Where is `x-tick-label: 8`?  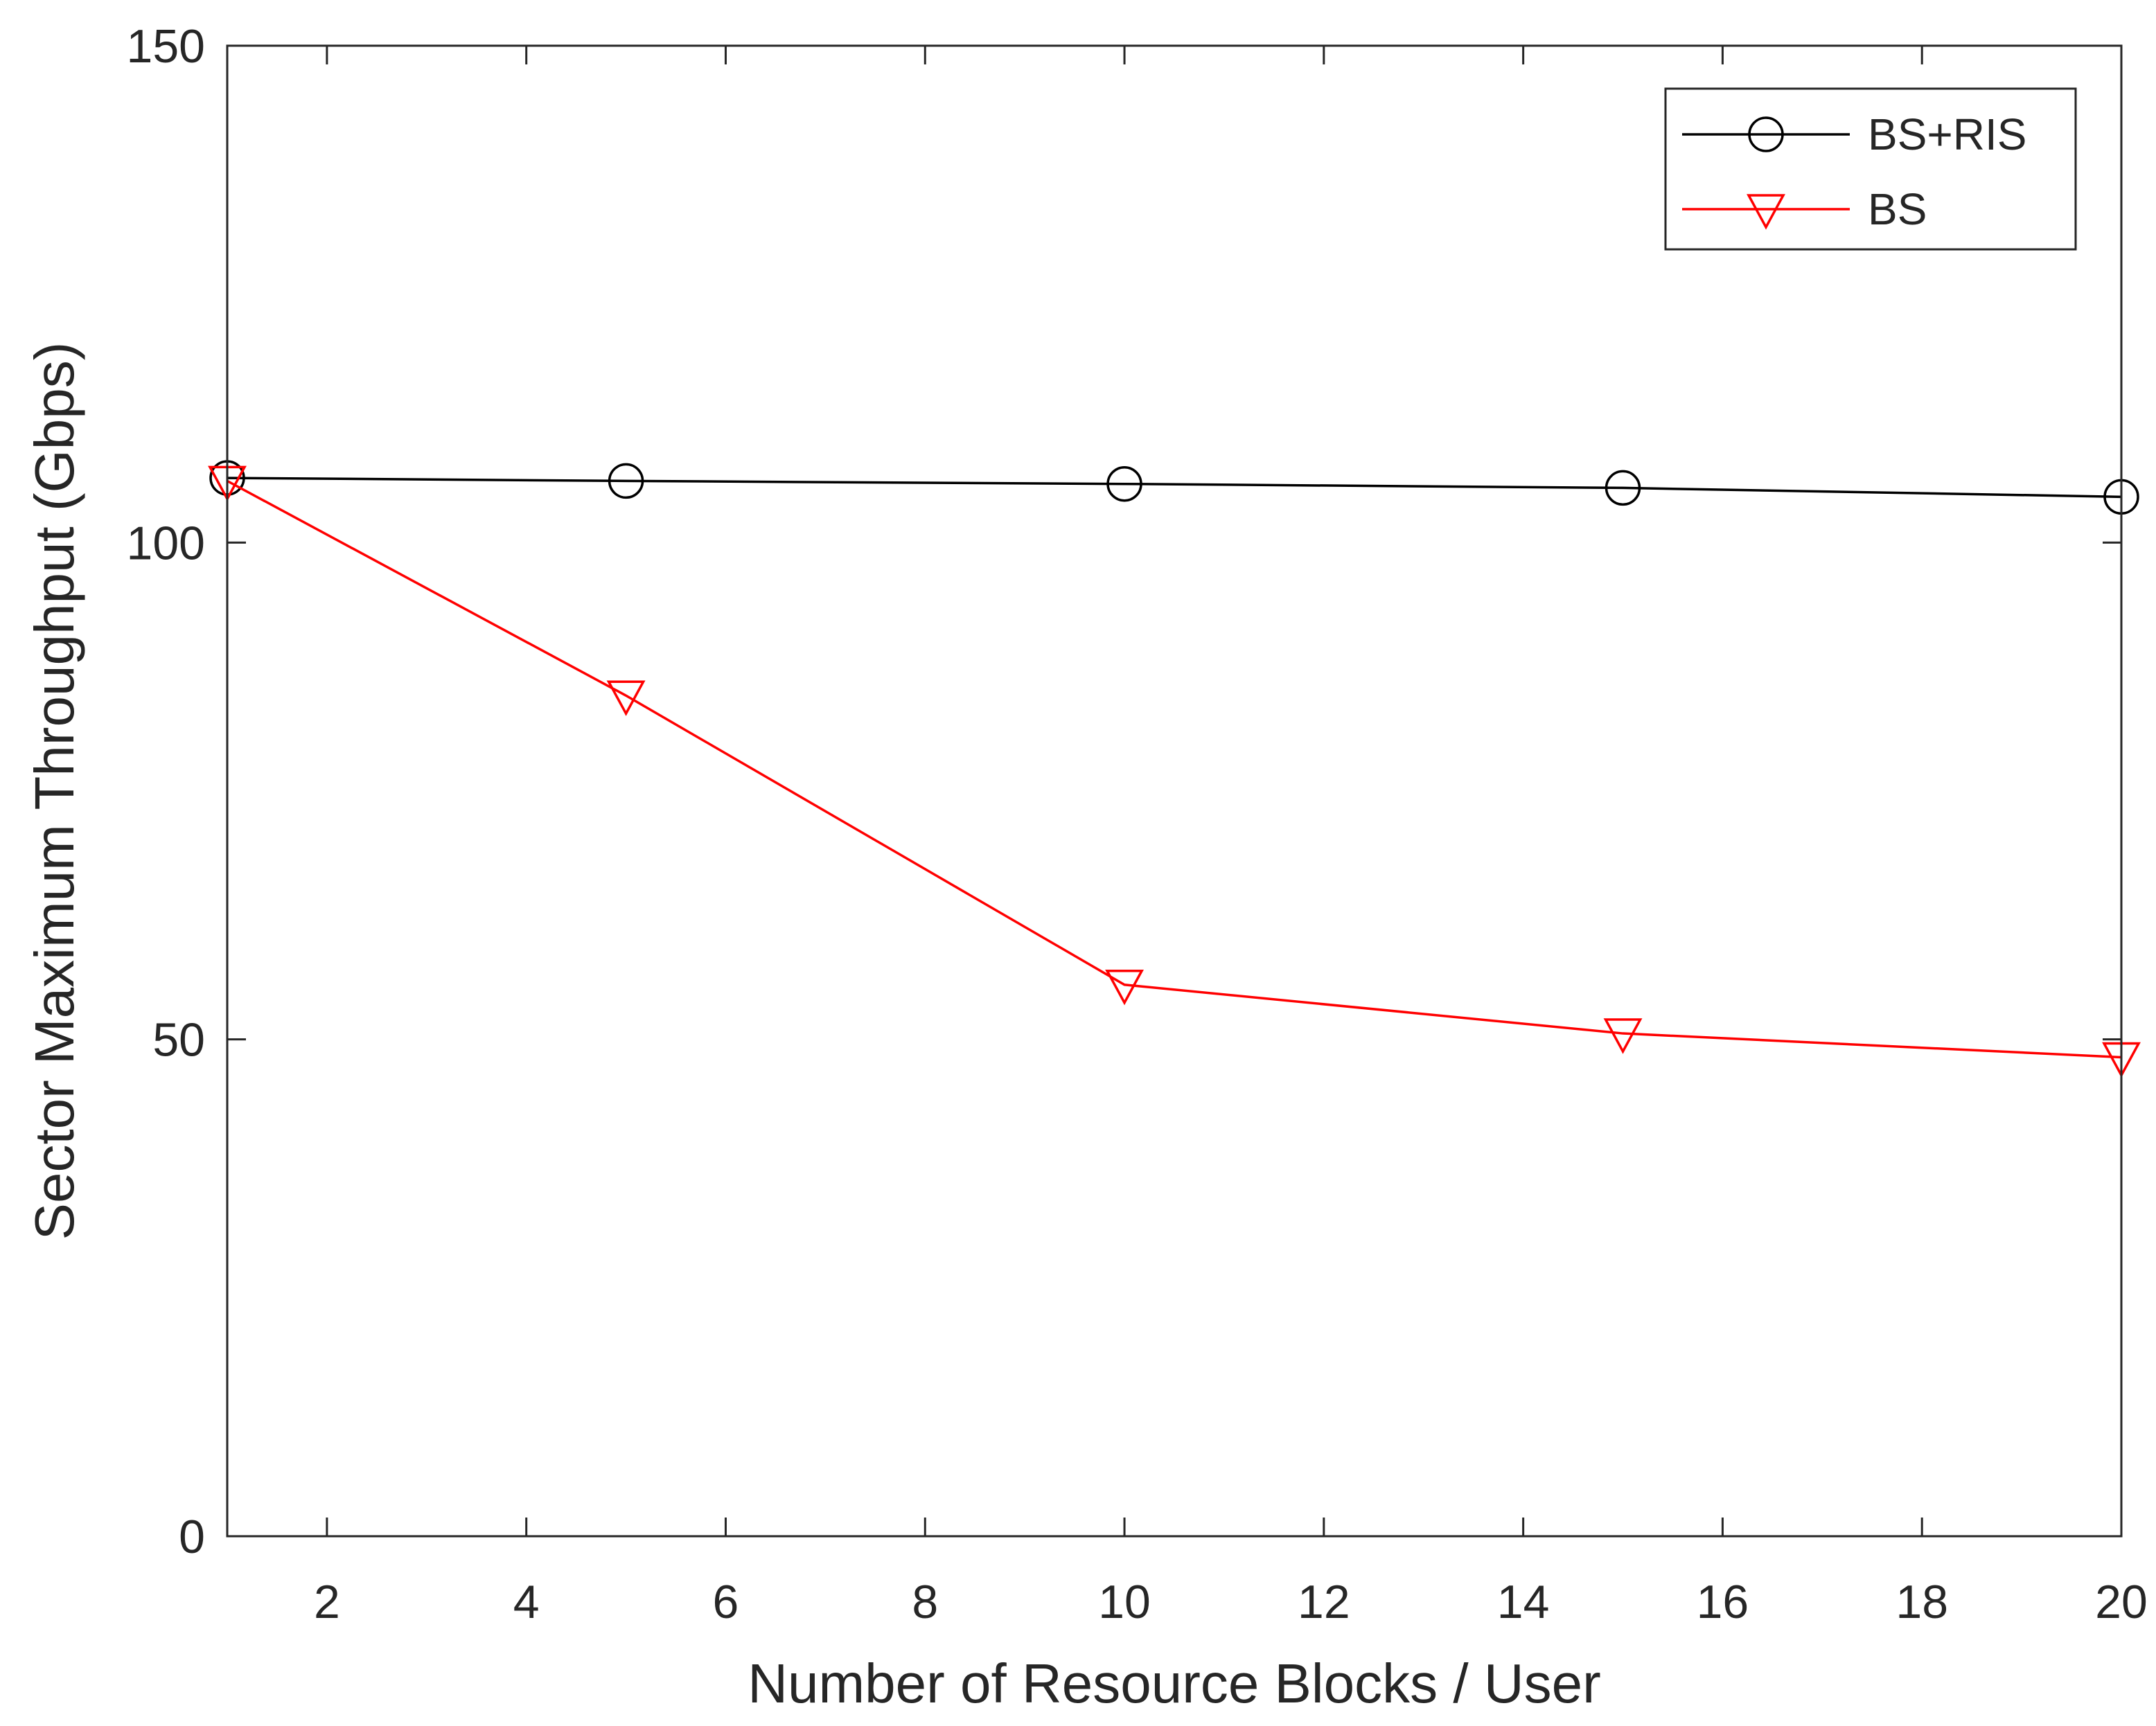
x-tick-label: 8 is located at coordinates (925, 1602).